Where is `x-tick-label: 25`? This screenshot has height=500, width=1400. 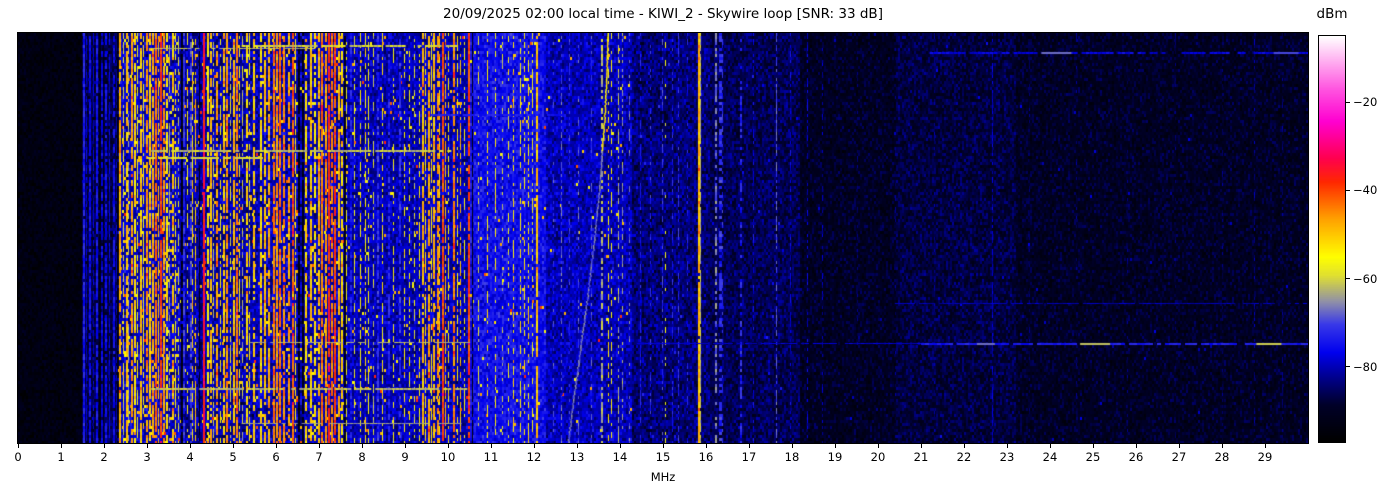 x-tick-label: 25 is located at coordinates (1093, 457).